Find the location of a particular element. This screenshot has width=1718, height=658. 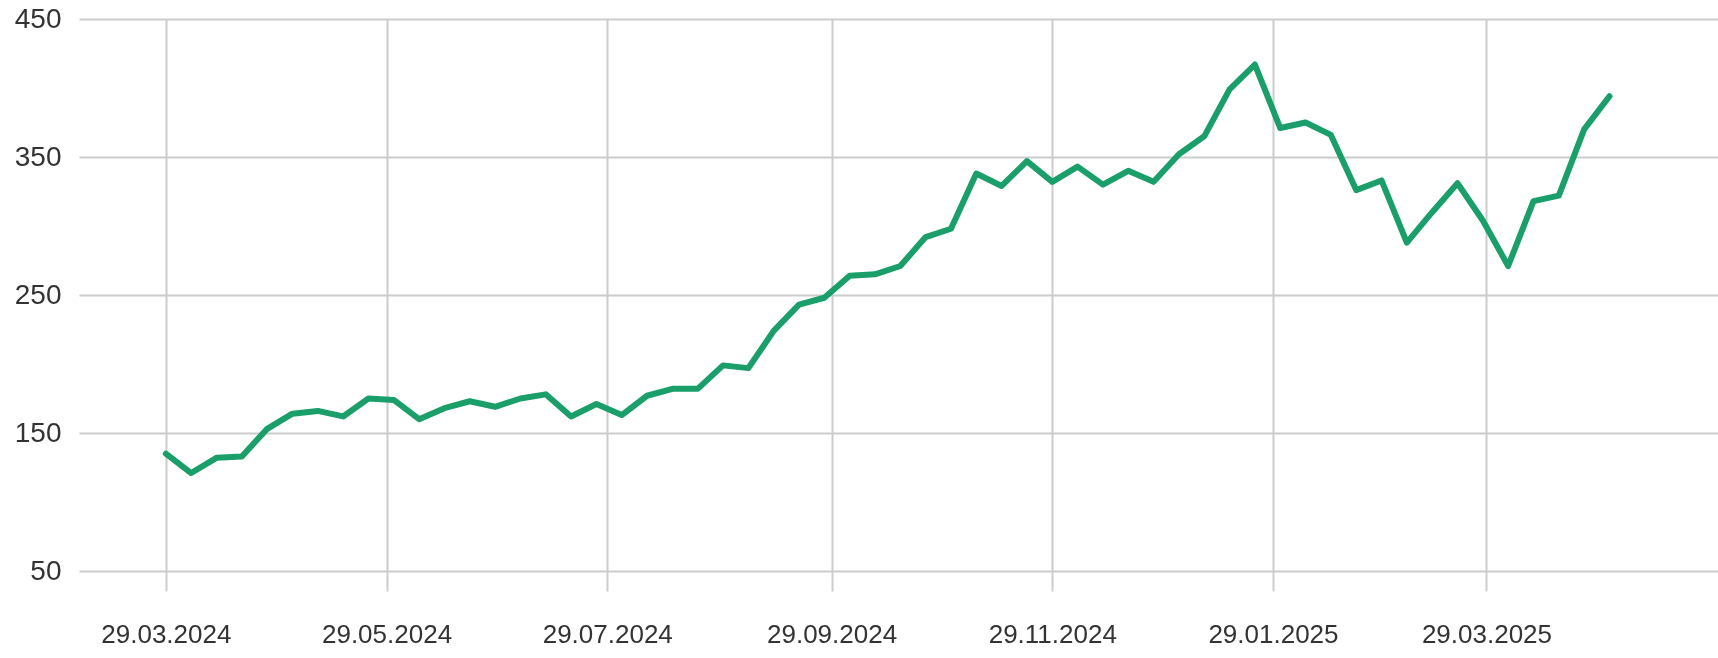

y-tick-label: 150 is located at coordinates (38, 432).